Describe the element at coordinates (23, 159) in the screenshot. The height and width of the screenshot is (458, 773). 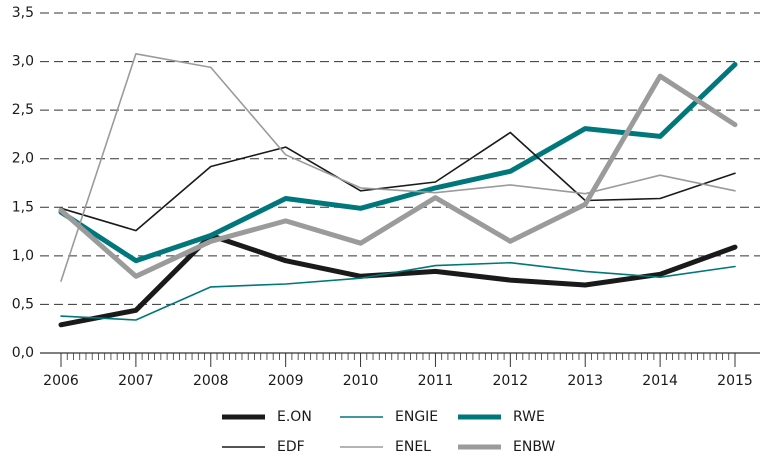
I see `y-tick-label: 2,0` at that location.